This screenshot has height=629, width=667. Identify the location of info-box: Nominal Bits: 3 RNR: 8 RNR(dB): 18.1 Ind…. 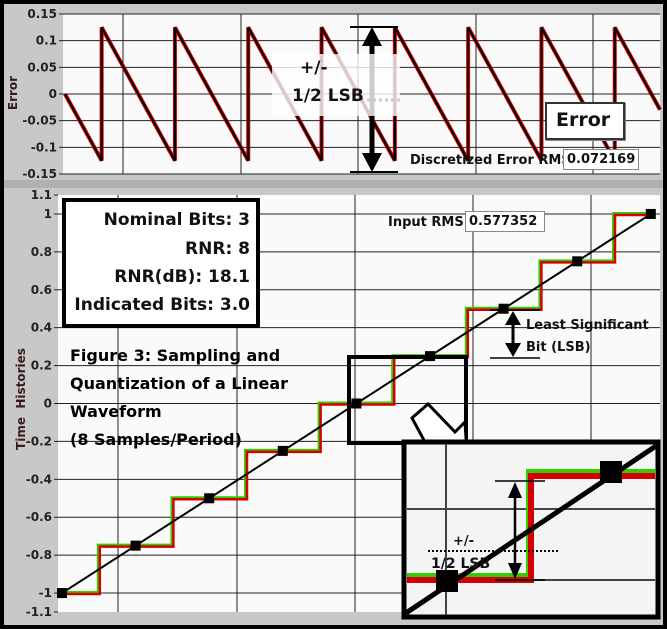
(161, 263).